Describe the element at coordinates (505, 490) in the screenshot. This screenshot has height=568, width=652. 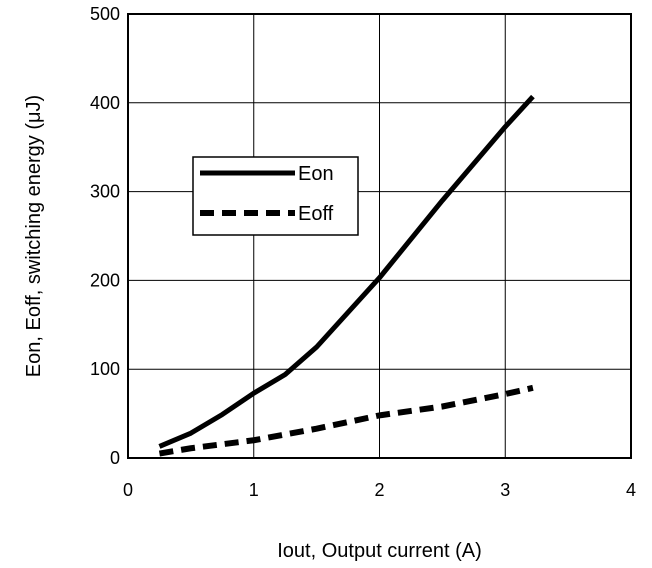
I see `x-tick-label-3: 3` at that location.